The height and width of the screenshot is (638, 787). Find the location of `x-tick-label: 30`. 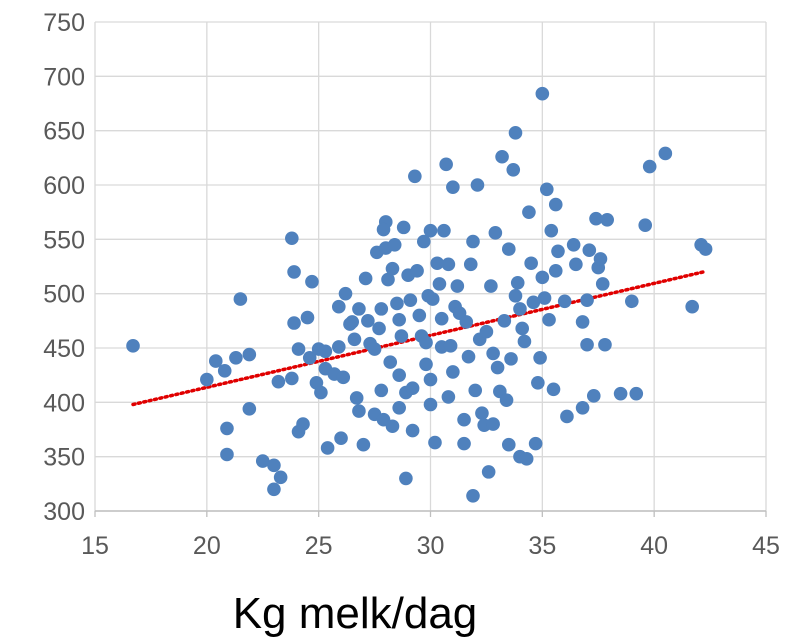

x-tick-label: 30 is located at coordinates (431, 546).